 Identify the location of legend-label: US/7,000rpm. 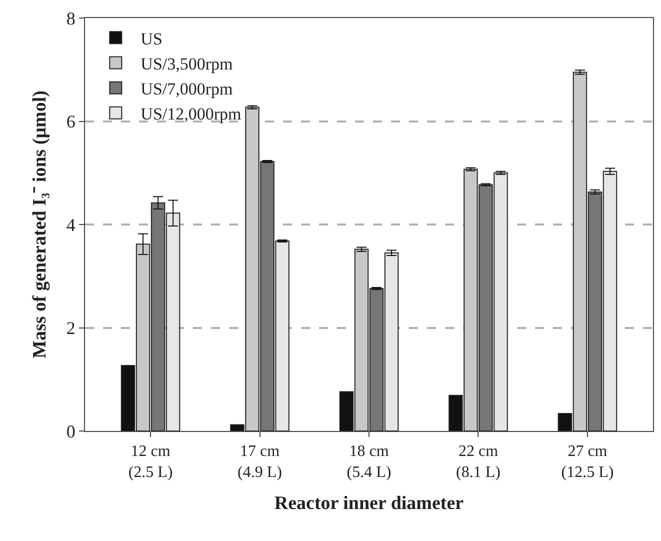
(186, 88).